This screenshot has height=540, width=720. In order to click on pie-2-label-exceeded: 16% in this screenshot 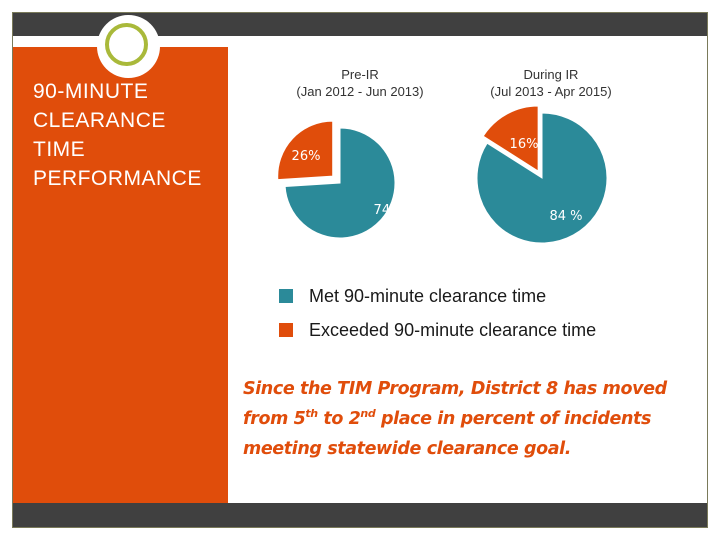, I will do `click(524, 144)`.